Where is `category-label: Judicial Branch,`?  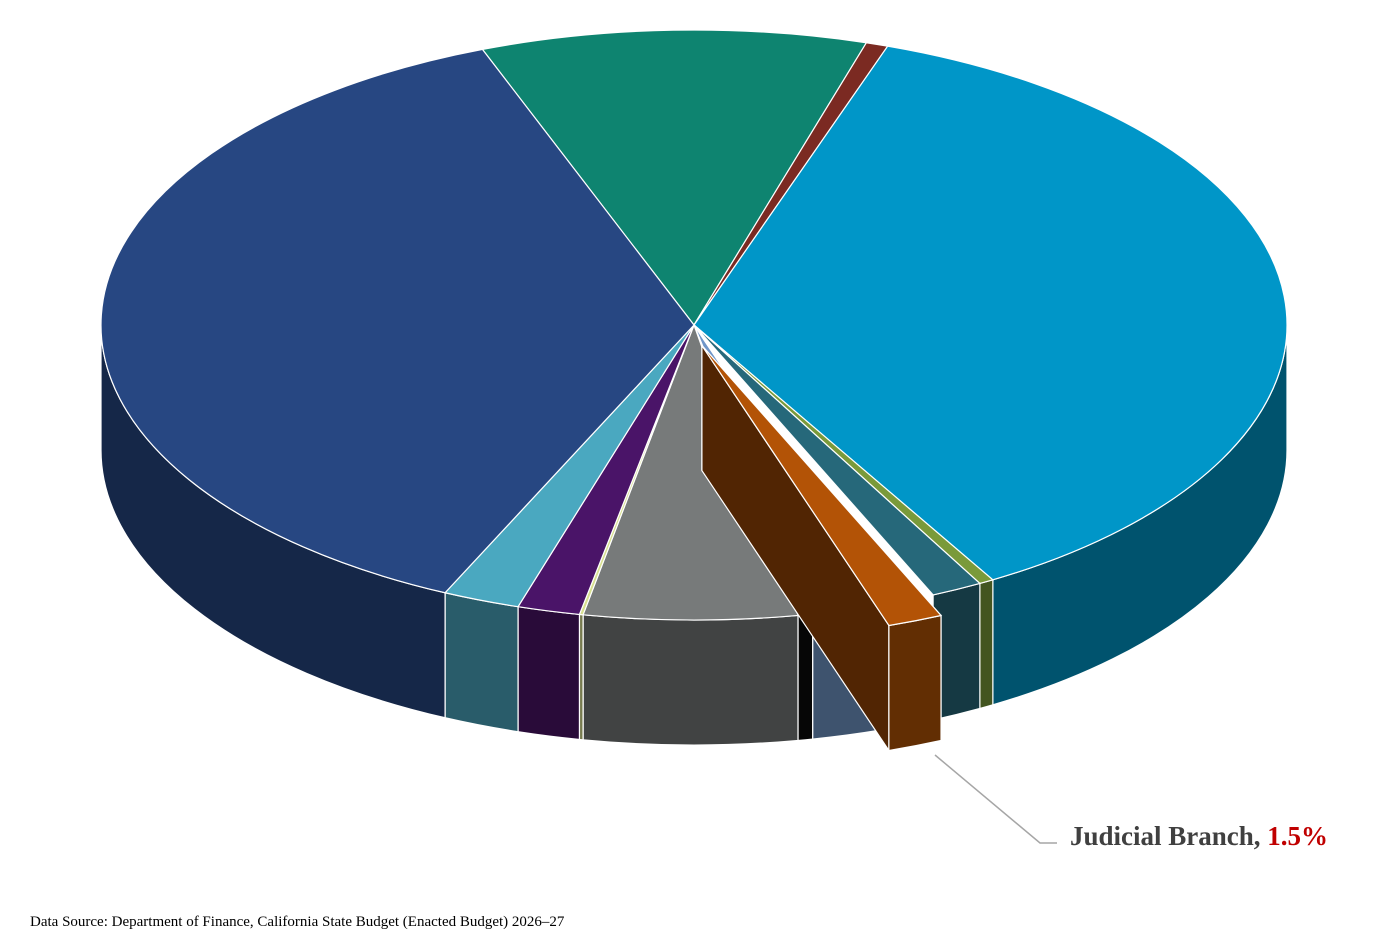
category-label: Judicial Branch, is located at coordinates (1165, 836).